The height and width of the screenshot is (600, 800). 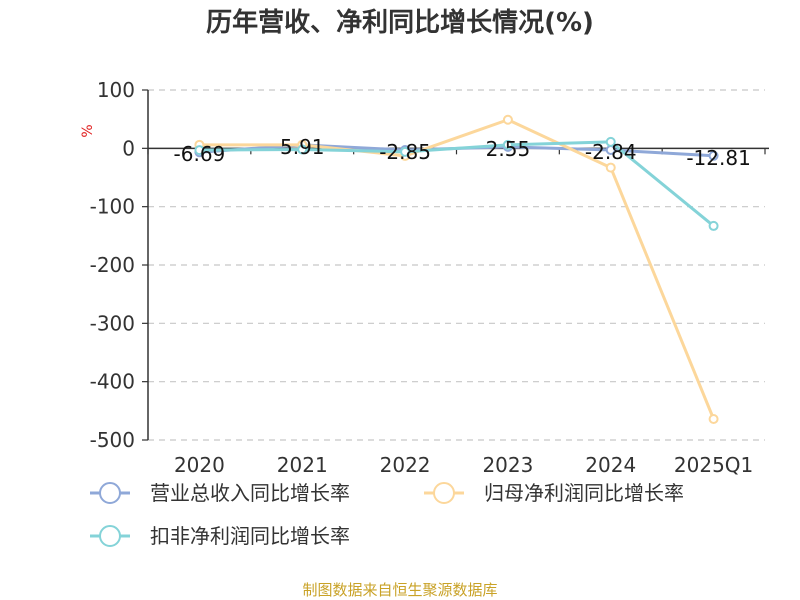 I want to click on y-tick-label: -500, so click(x=112, y=440).